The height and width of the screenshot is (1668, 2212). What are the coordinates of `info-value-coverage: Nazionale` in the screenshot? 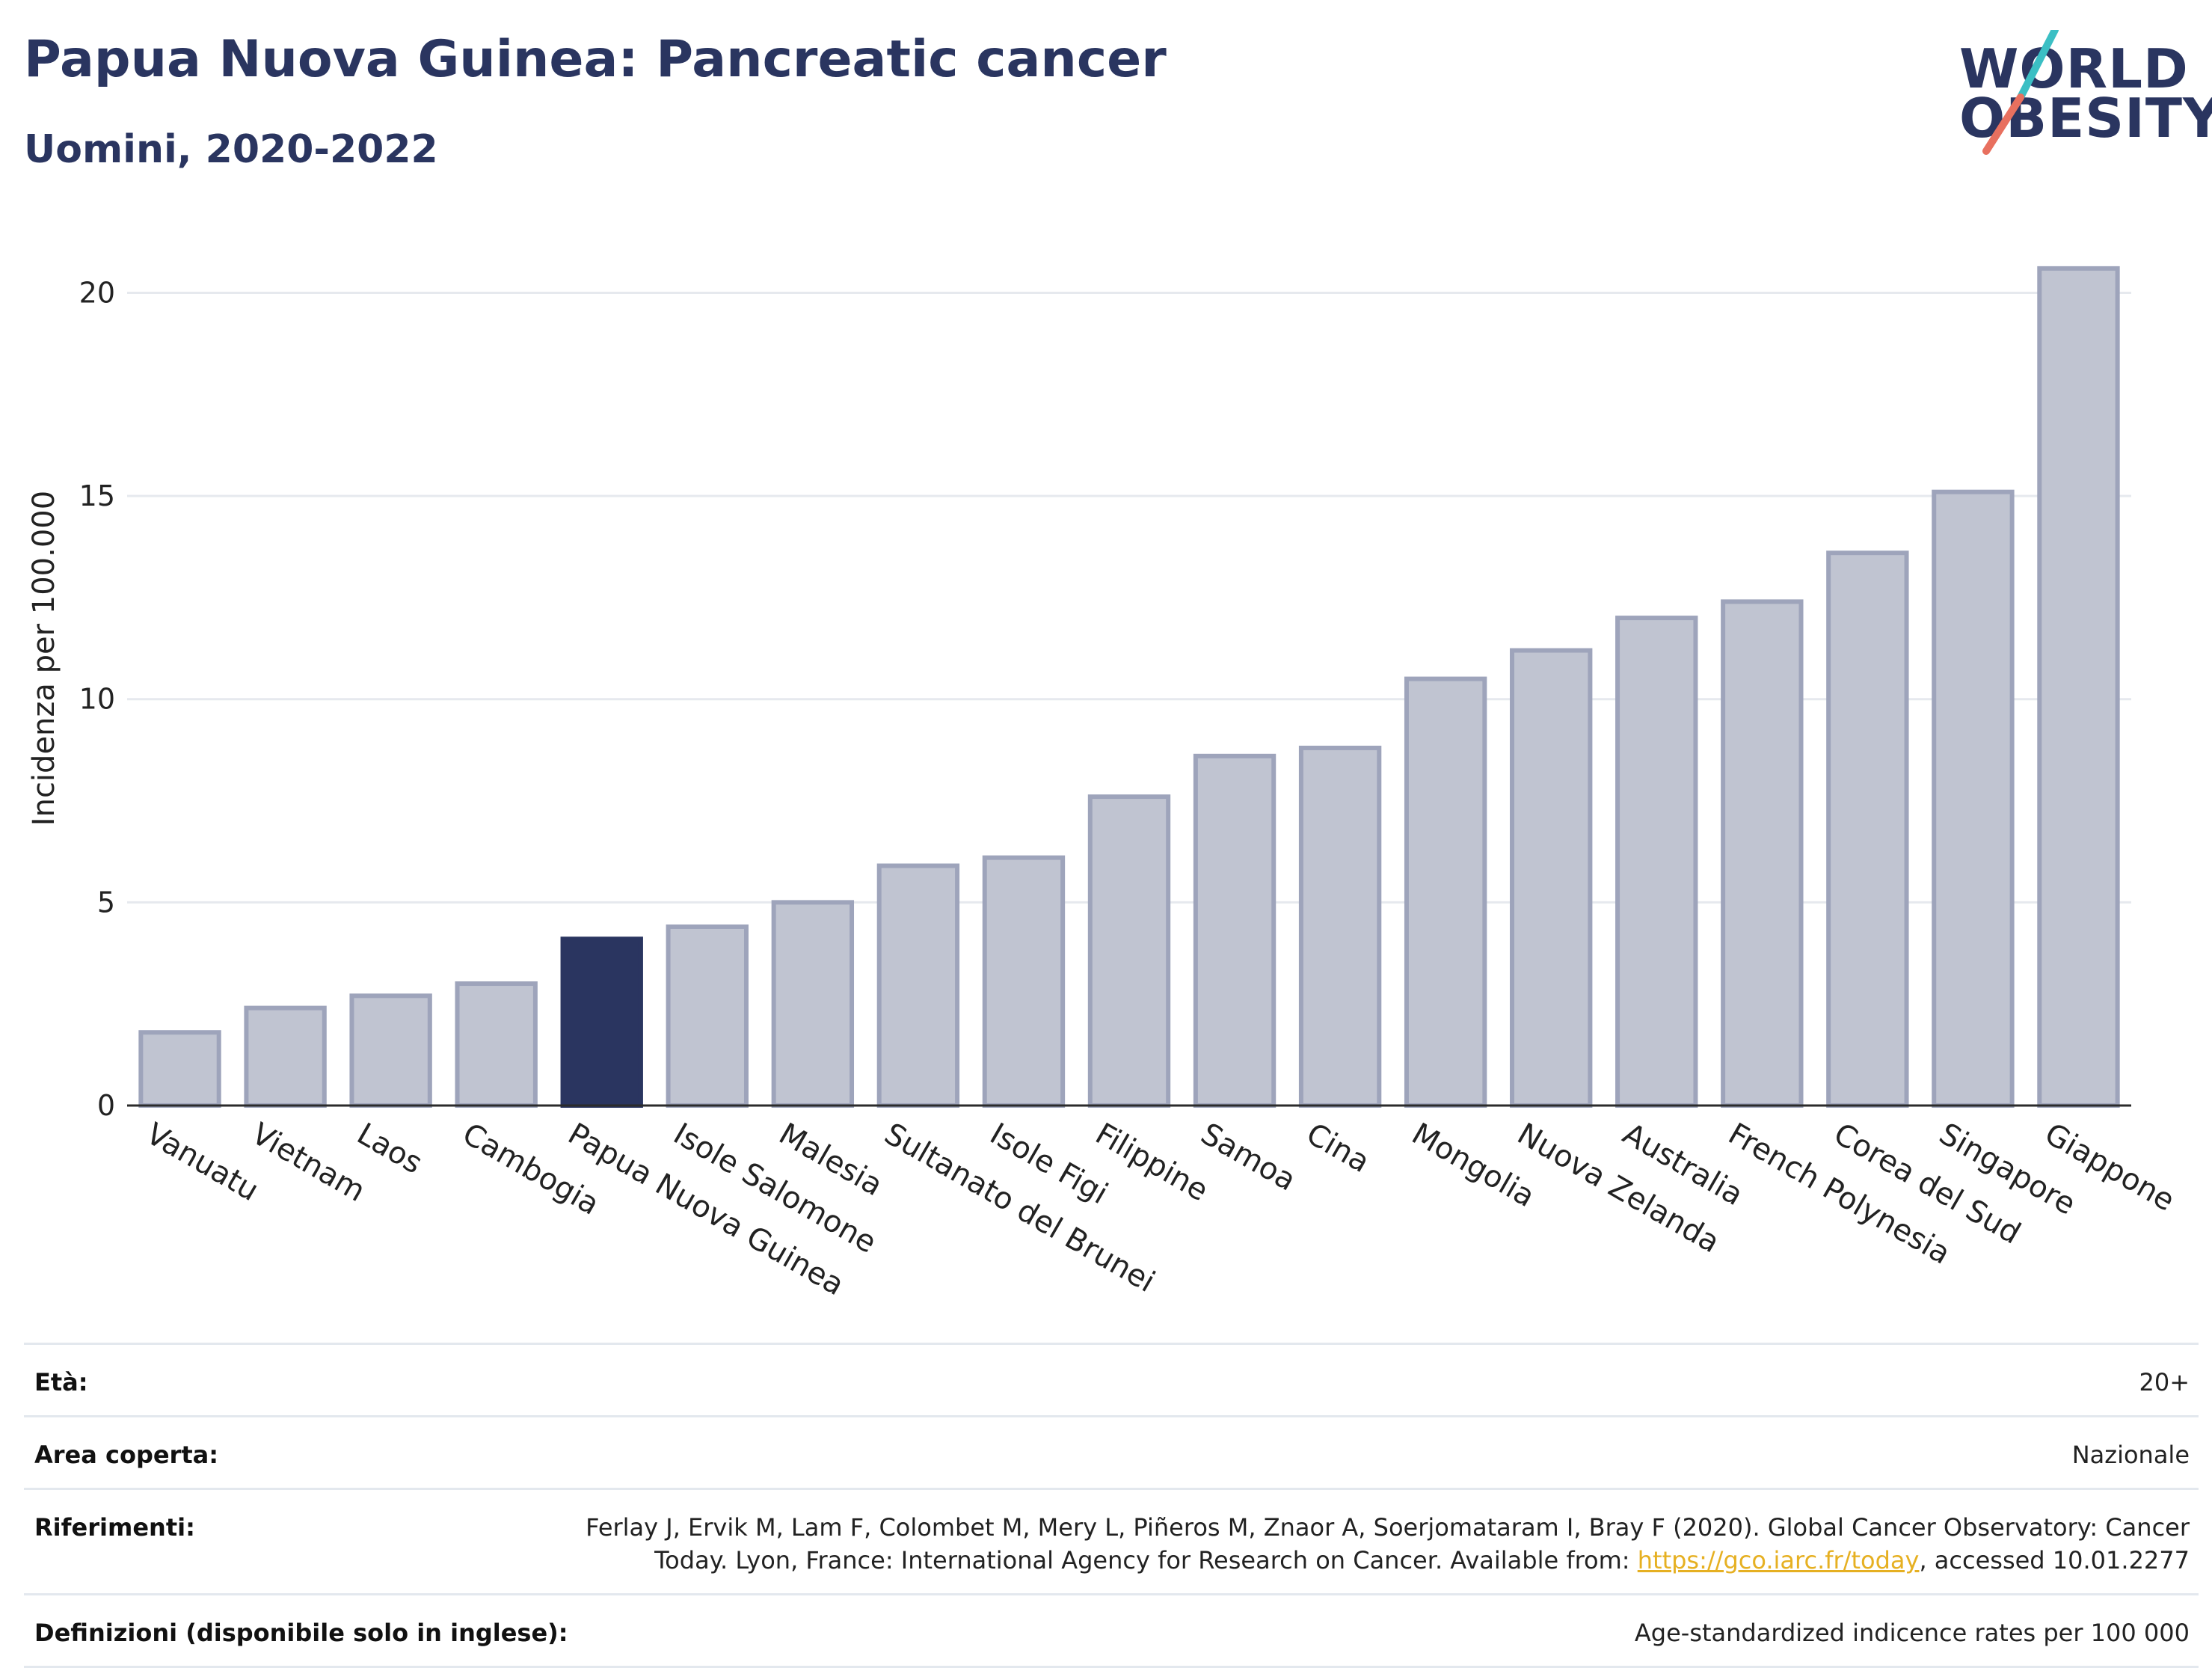 It's located at (2130, 1455).